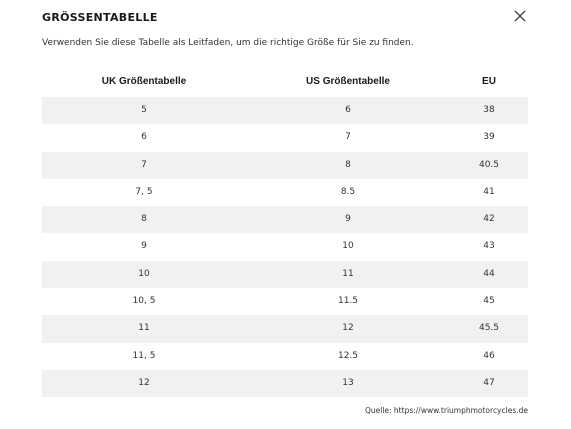 Image resolution: width=571 pixels, height=429 pixels. Describe the element at coordinates (144, 137) in the screenshot. I see `cell-uk: 6` at that location.